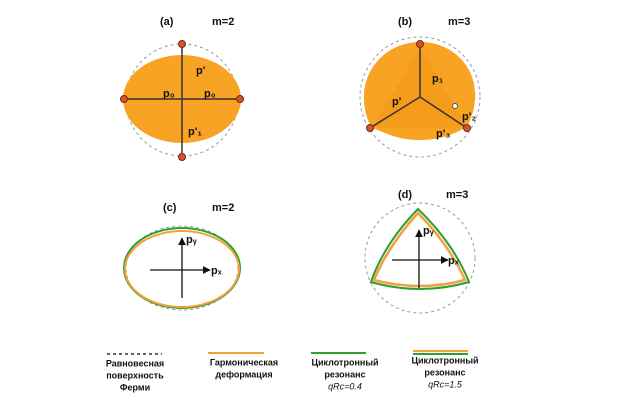  What do you see at coordinates (443, 134) in the screenshot?
I see `vector-label: p'₃` at bounding box center [443, 134].